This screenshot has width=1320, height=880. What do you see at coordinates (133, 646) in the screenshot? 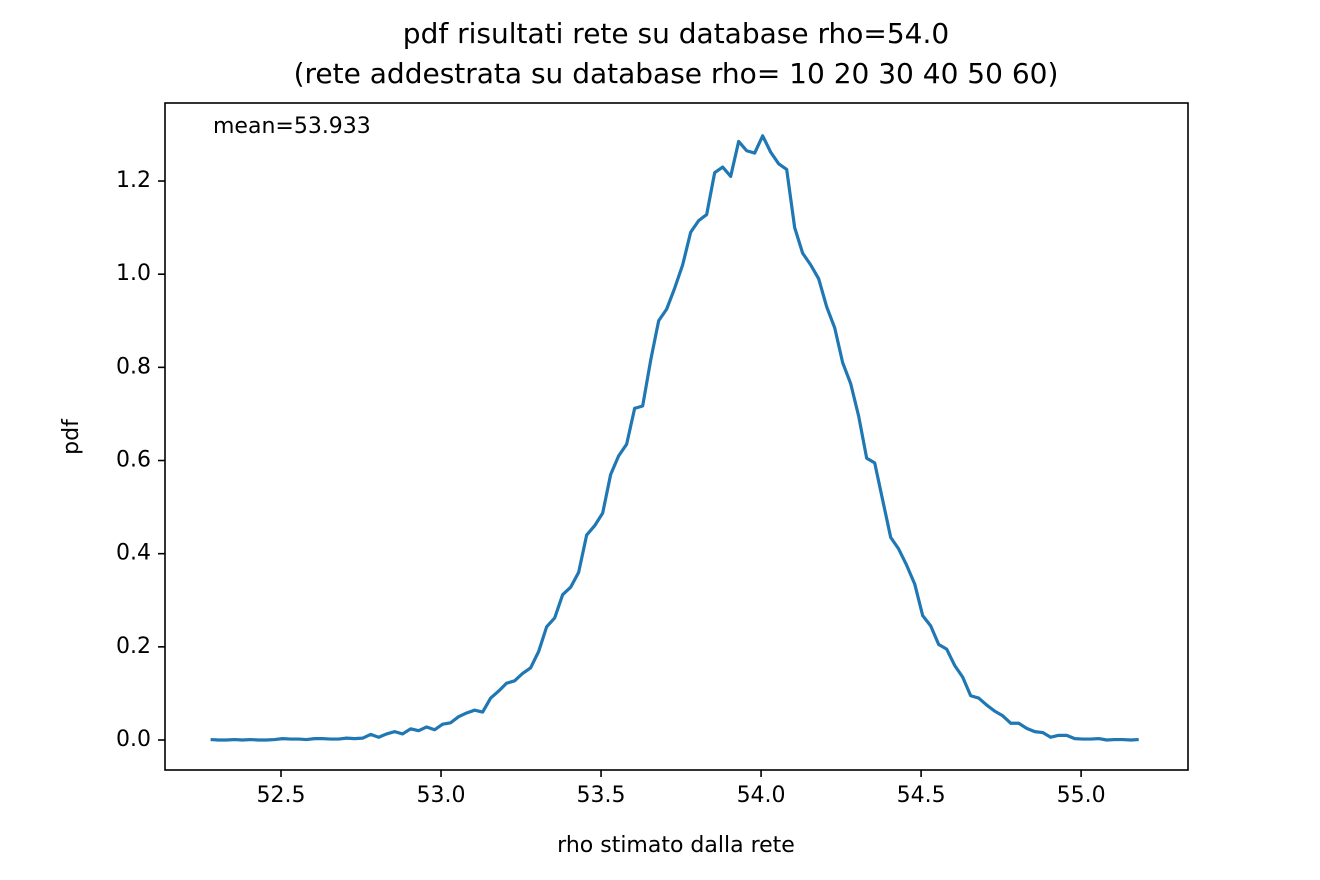
I see `y-tick-label: 0.2` at bounding box center [133, 646].